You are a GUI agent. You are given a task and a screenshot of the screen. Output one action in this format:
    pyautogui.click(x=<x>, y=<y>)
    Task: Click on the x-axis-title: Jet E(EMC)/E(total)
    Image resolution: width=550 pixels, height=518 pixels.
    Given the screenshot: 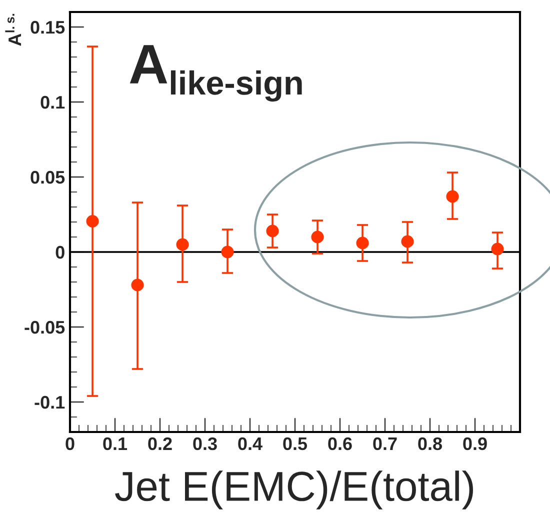 What is the action you would take?
    pyautogui.click(x=294, y=490)
    